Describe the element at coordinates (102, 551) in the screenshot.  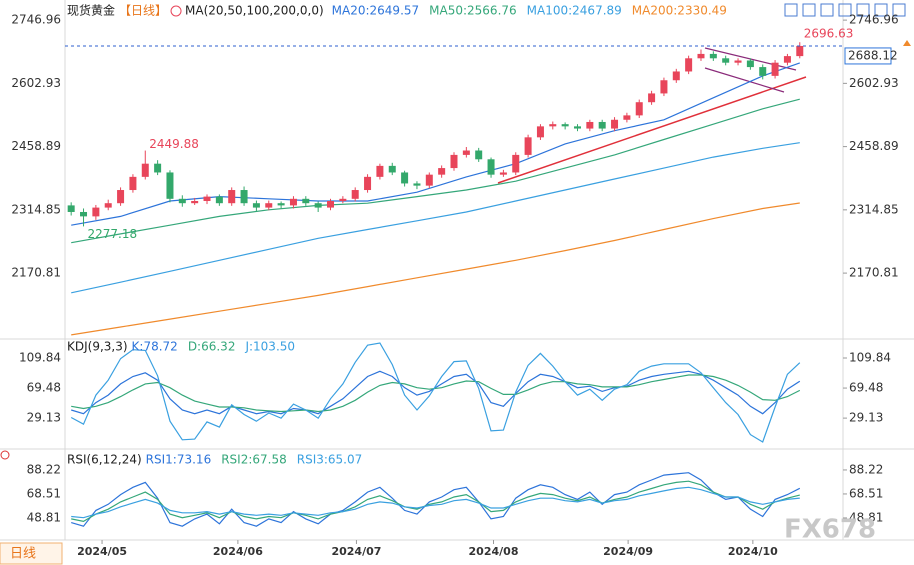
I see `x-tick-label: 2024/05` at that location.